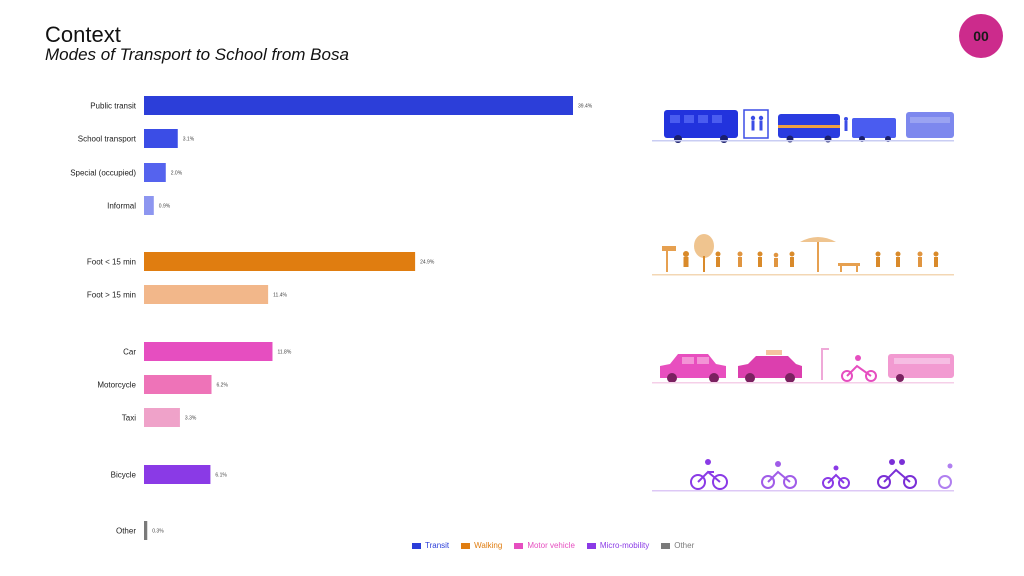 The image size is (1024, 576). What do you see at coordinates (416, 545) in the screenshot?
I see `legend-swatch-transit` at bounding box center [416, 545].